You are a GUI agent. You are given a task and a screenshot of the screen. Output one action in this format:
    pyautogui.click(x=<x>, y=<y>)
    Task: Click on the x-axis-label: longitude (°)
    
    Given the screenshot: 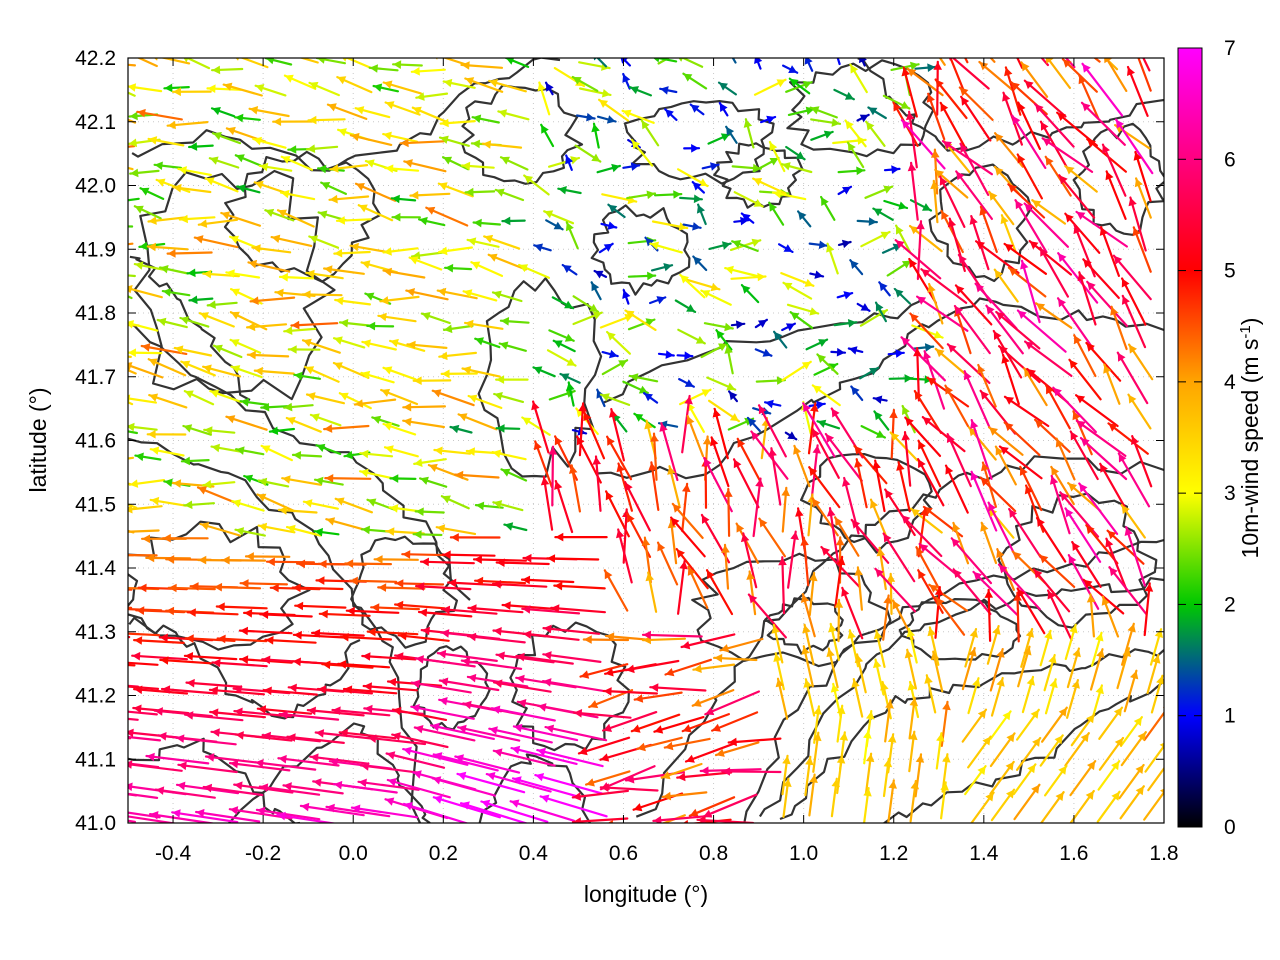 What is the action you would take?
    pyautogui.click(x=646, y=894)
    